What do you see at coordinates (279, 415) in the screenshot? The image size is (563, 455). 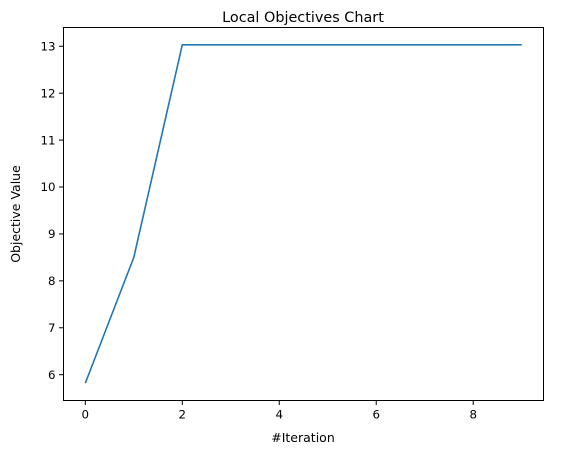 I see `x-tick-label: 4` at bounding box center [279, 415].